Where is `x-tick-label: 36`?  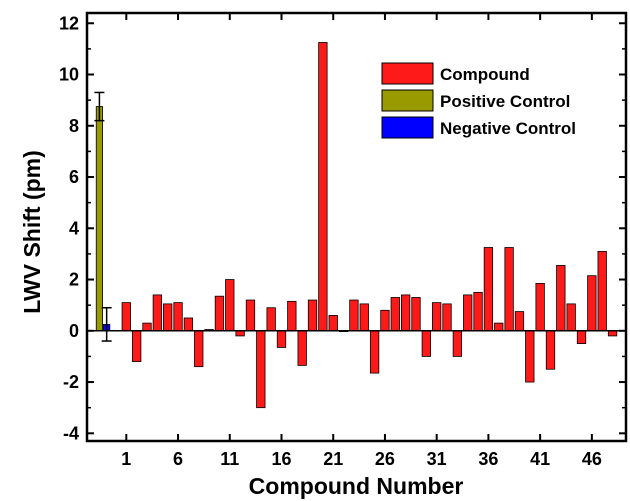 x-tick-label: 36 is located at coordinates (488, 459).